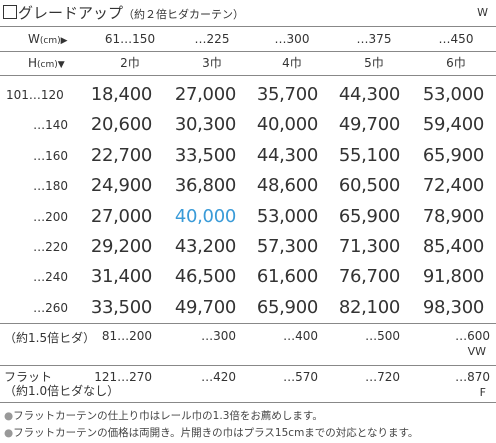 This screenshot has height=443, width=496. What do you see at coordinates (50, 247) in the screenshot?
I see `row-height-label: …220` at bounding box center [50, 247].